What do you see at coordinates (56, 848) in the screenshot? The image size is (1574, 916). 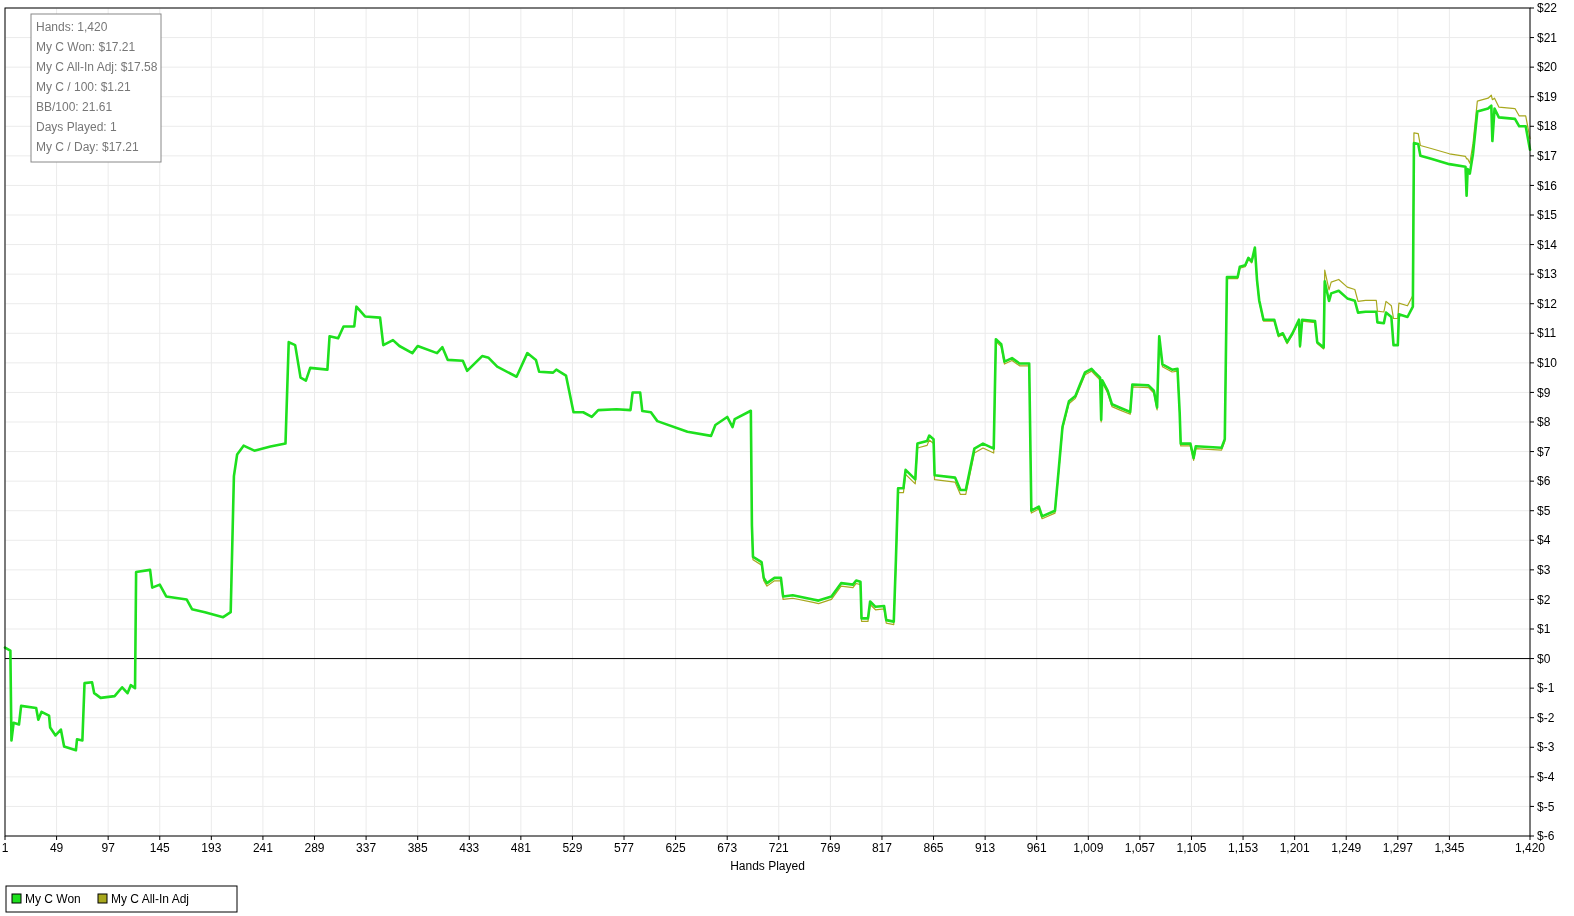 I see `x-tick-label: 49` at bounding box center [56, 848].